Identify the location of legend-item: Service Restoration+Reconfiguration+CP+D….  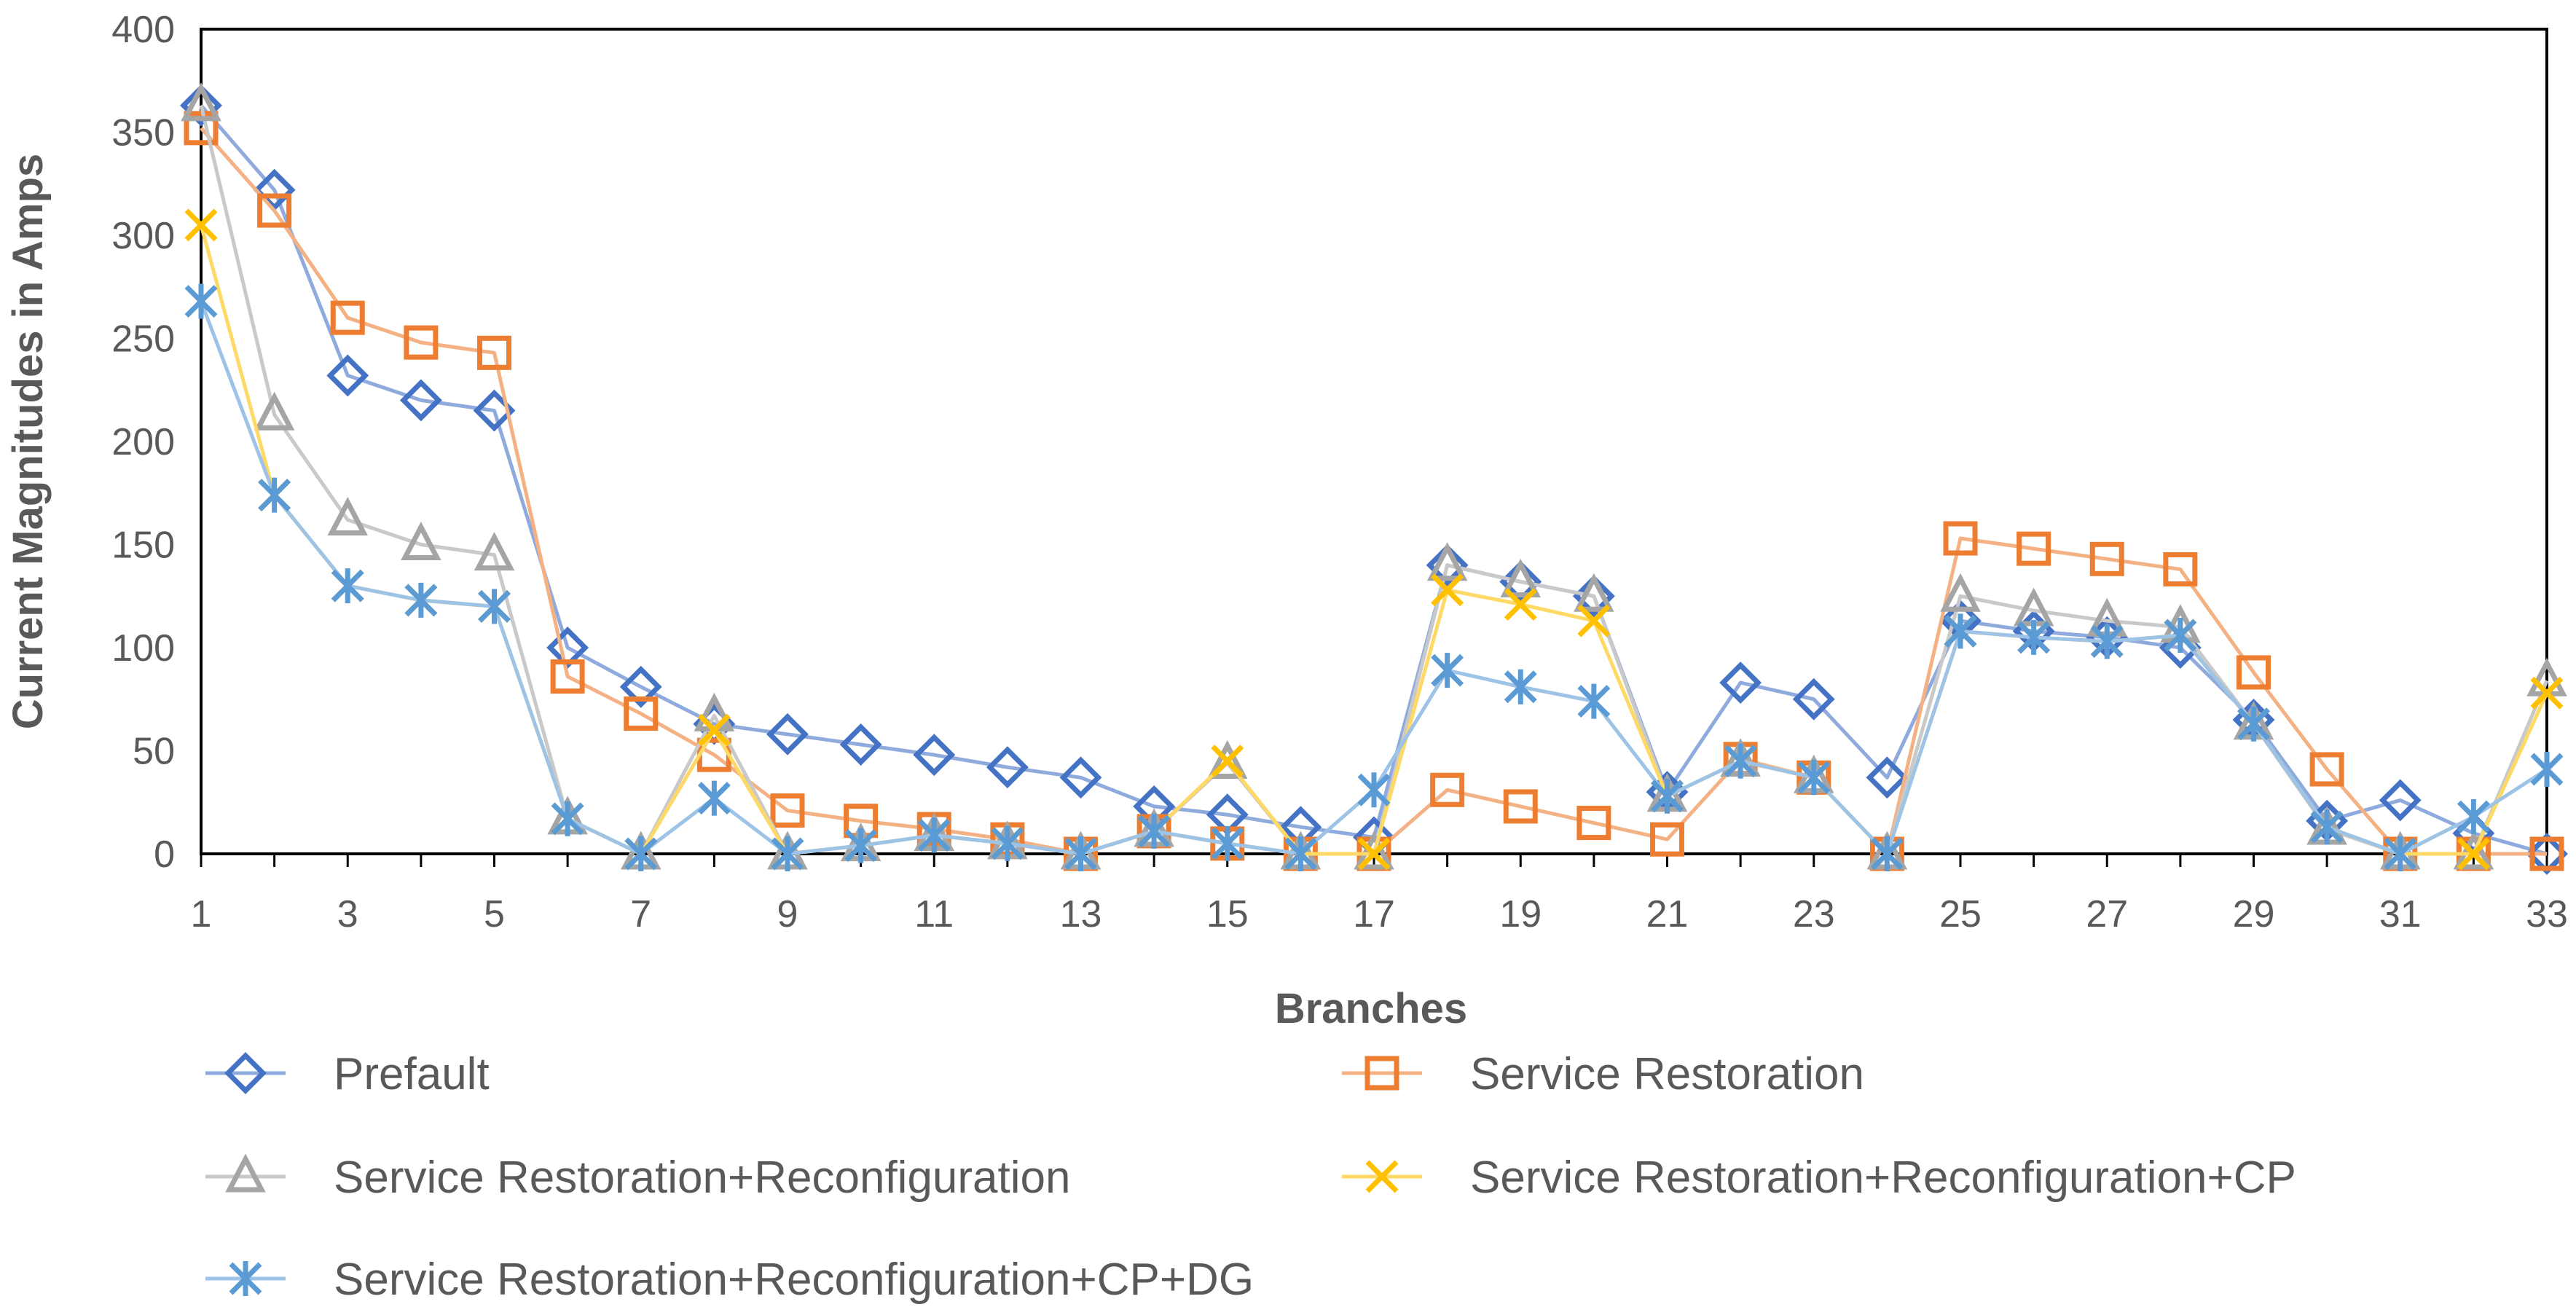
(729, 1280).